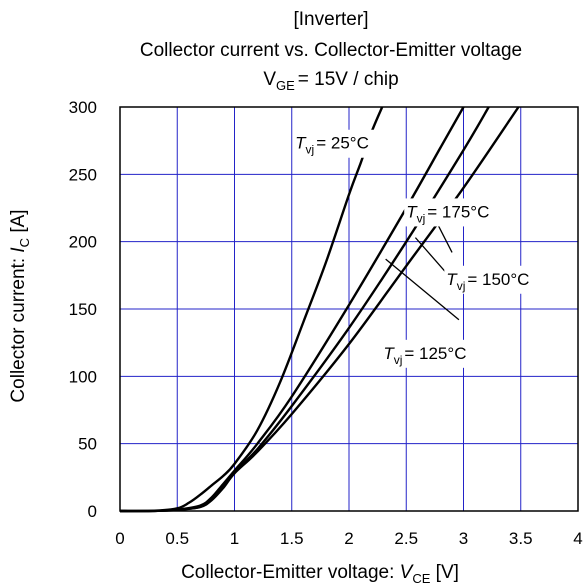 The width and height of the screenshot is (586, 588). Describe the element at coordinates (577, 538) in the screenshot. I see `x-tick-label: 4` at that location.